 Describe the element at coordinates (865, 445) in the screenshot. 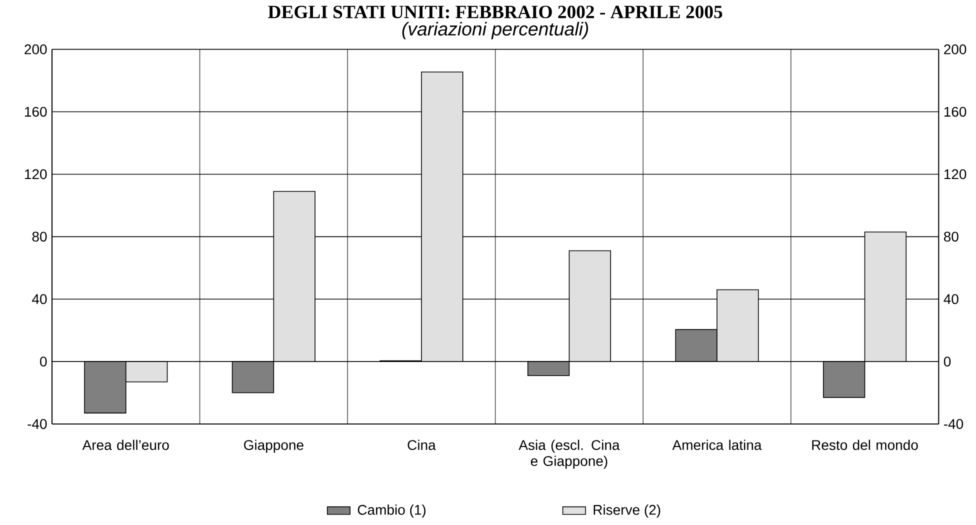

I see `x-tick-label: Resto del mondo` at that location.